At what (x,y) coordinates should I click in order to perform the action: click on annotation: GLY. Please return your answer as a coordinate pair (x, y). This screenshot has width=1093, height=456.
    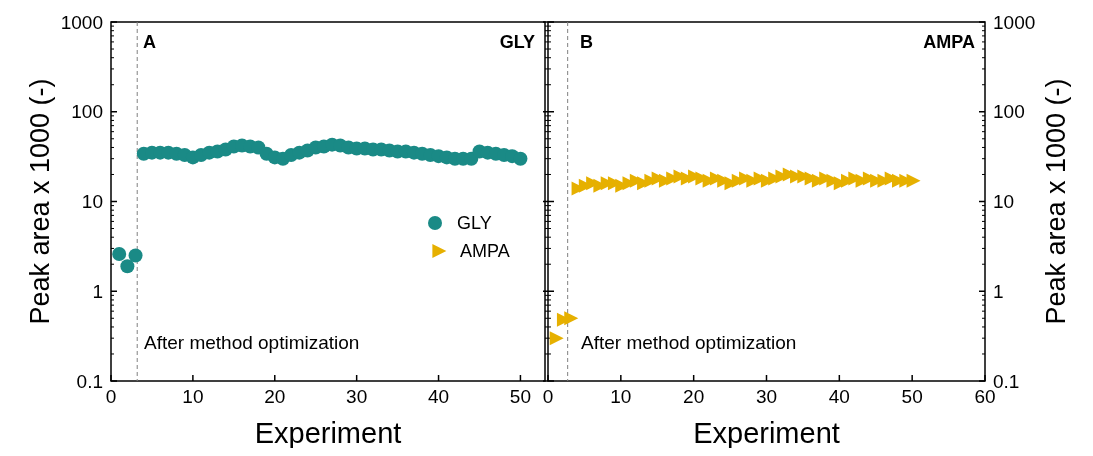
    Looking at the image, I should click on (517, 42).